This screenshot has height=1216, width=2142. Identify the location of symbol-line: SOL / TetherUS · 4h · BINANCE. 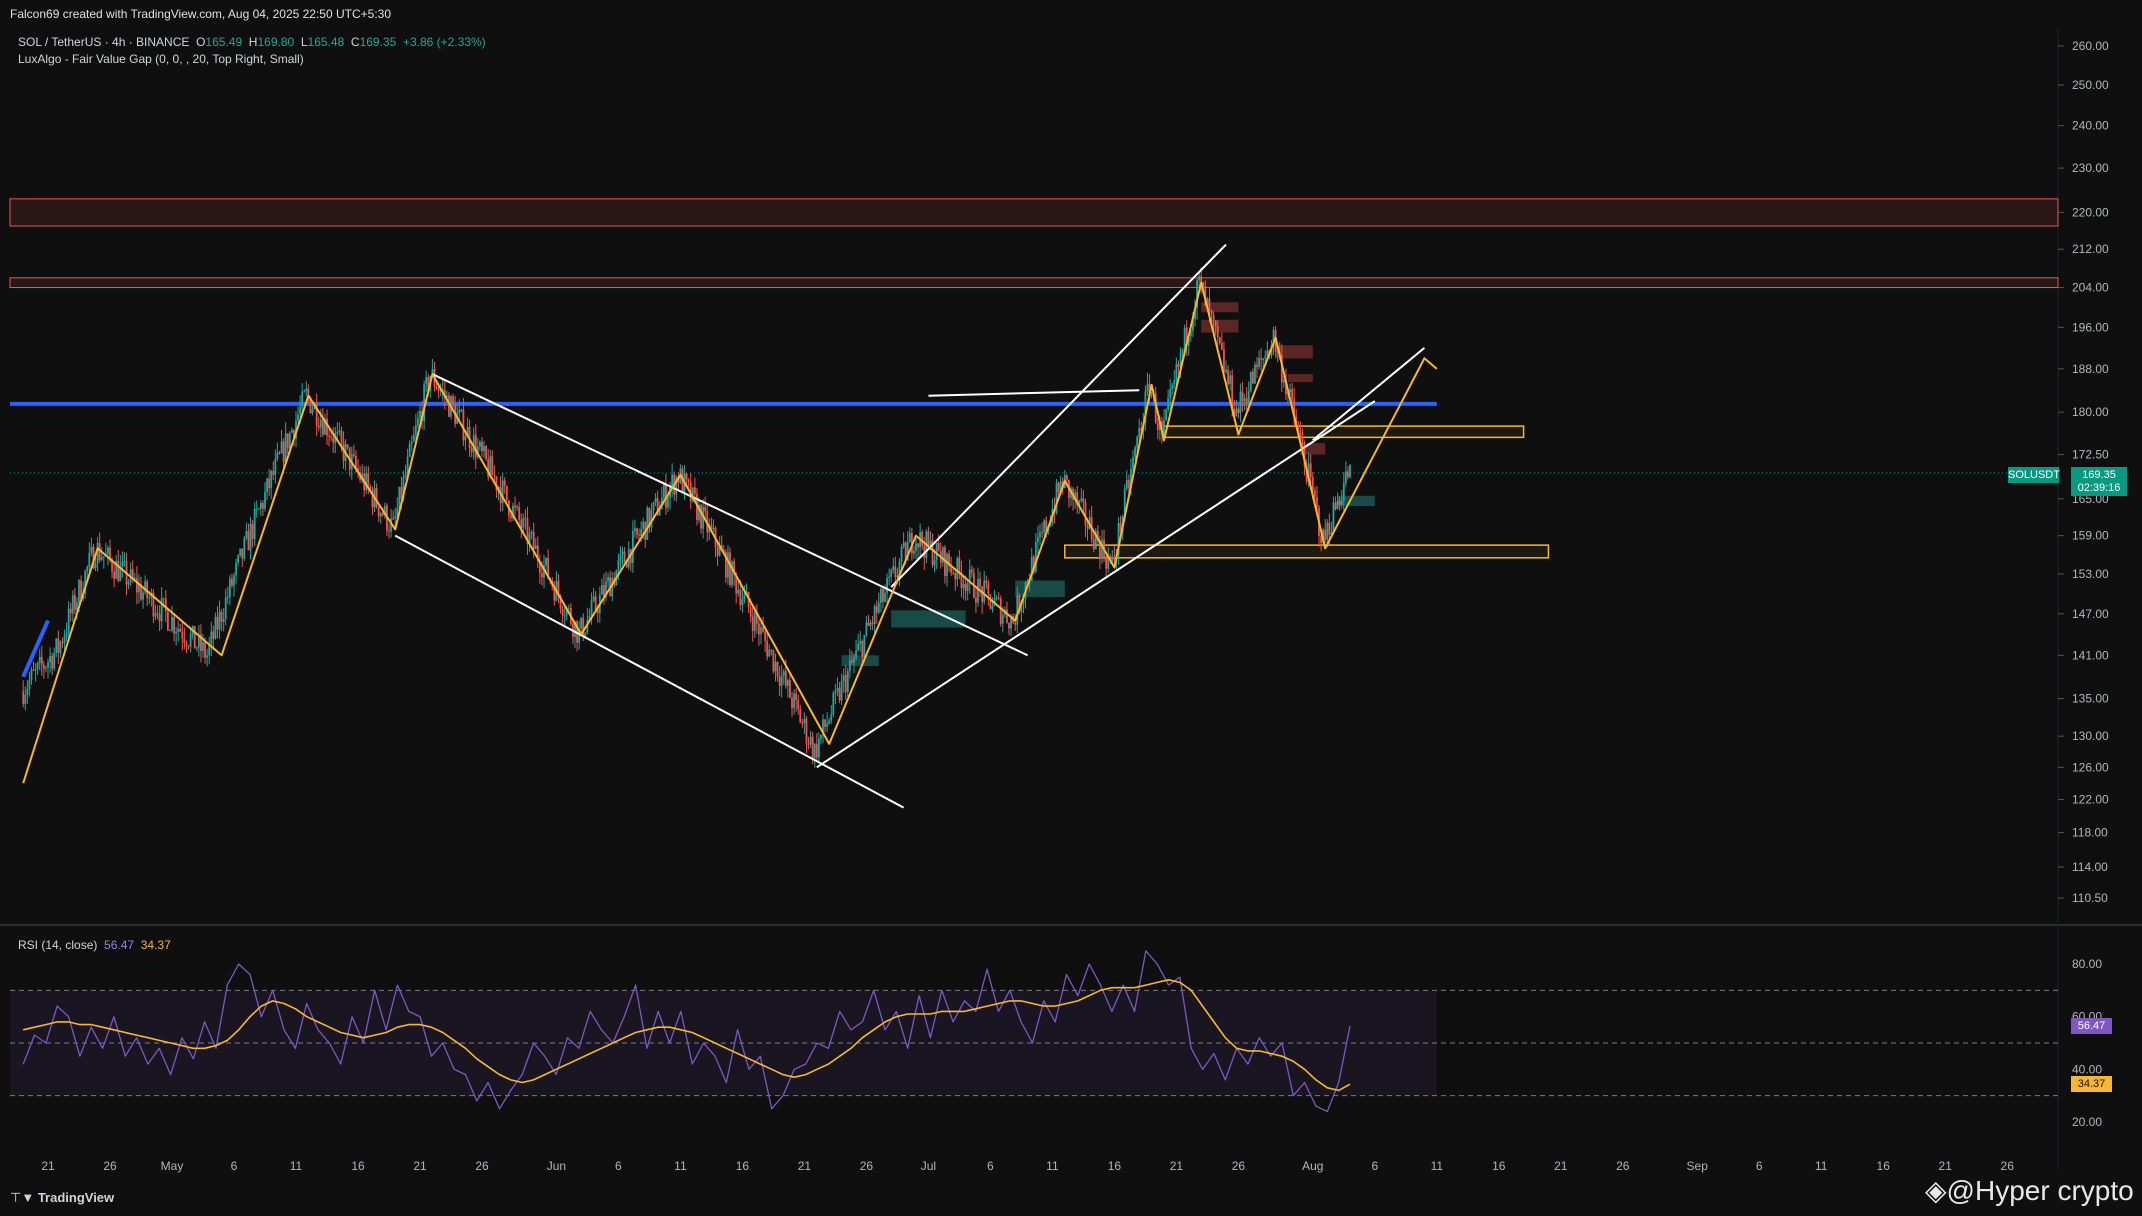
(104, 42).